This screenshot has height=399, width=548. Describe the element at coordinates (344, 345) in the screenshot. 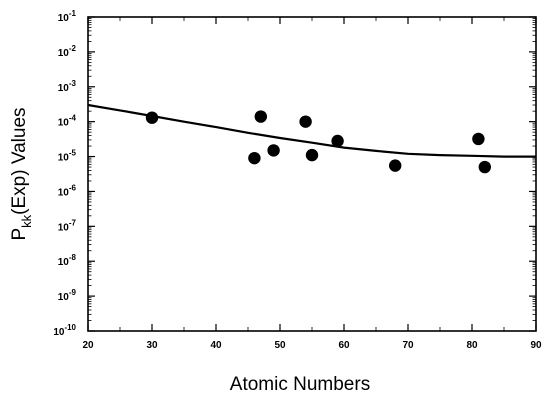

I see `x-tick-label: 60` at that location.